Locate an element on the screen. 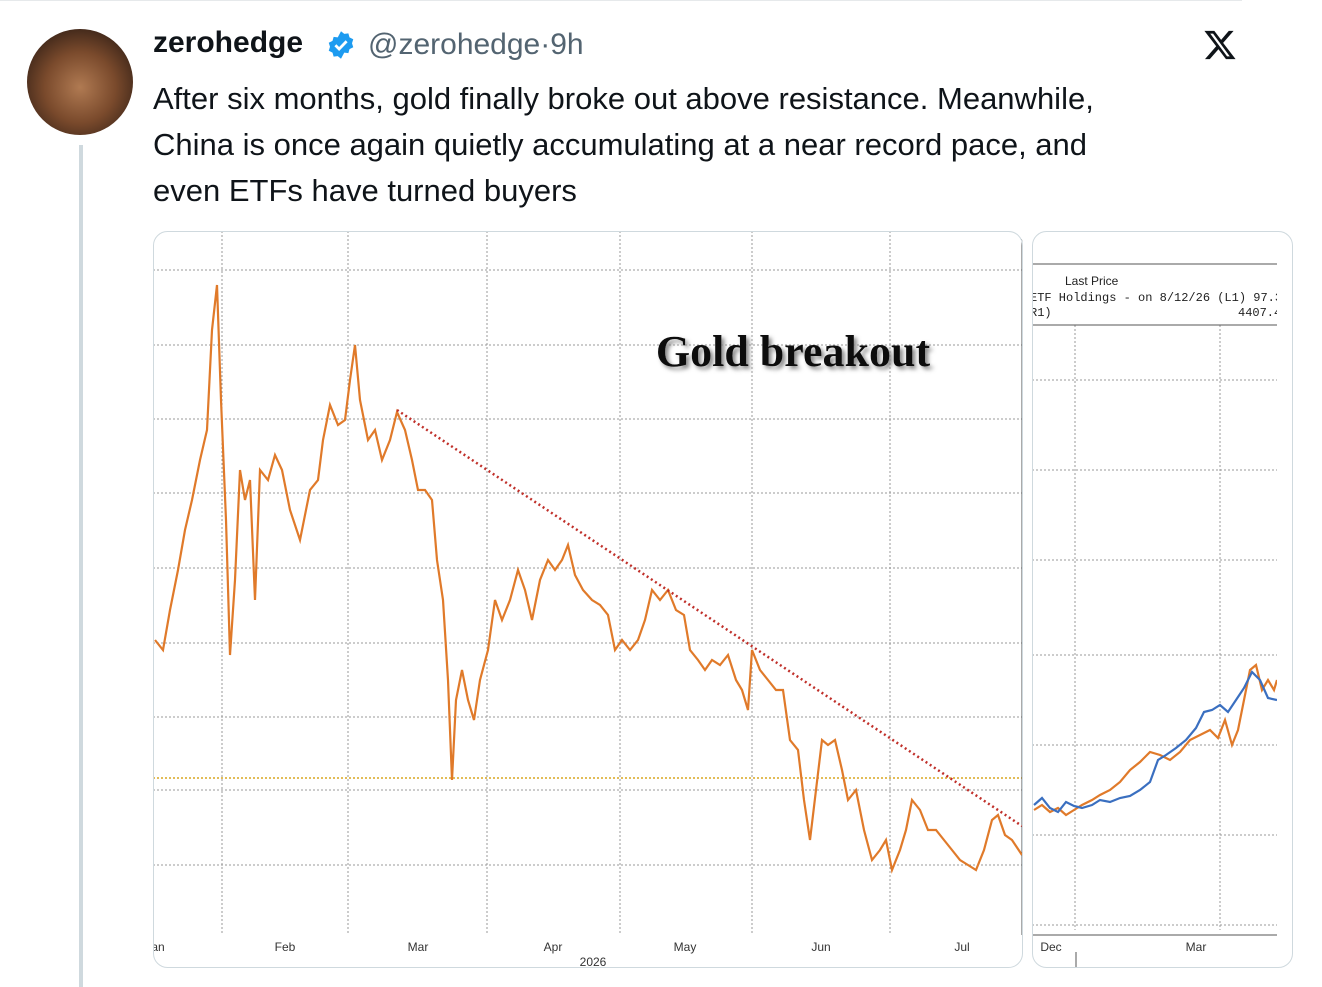 The image size is (1322, 987). x-logo is located at coordinates (1220, 45).